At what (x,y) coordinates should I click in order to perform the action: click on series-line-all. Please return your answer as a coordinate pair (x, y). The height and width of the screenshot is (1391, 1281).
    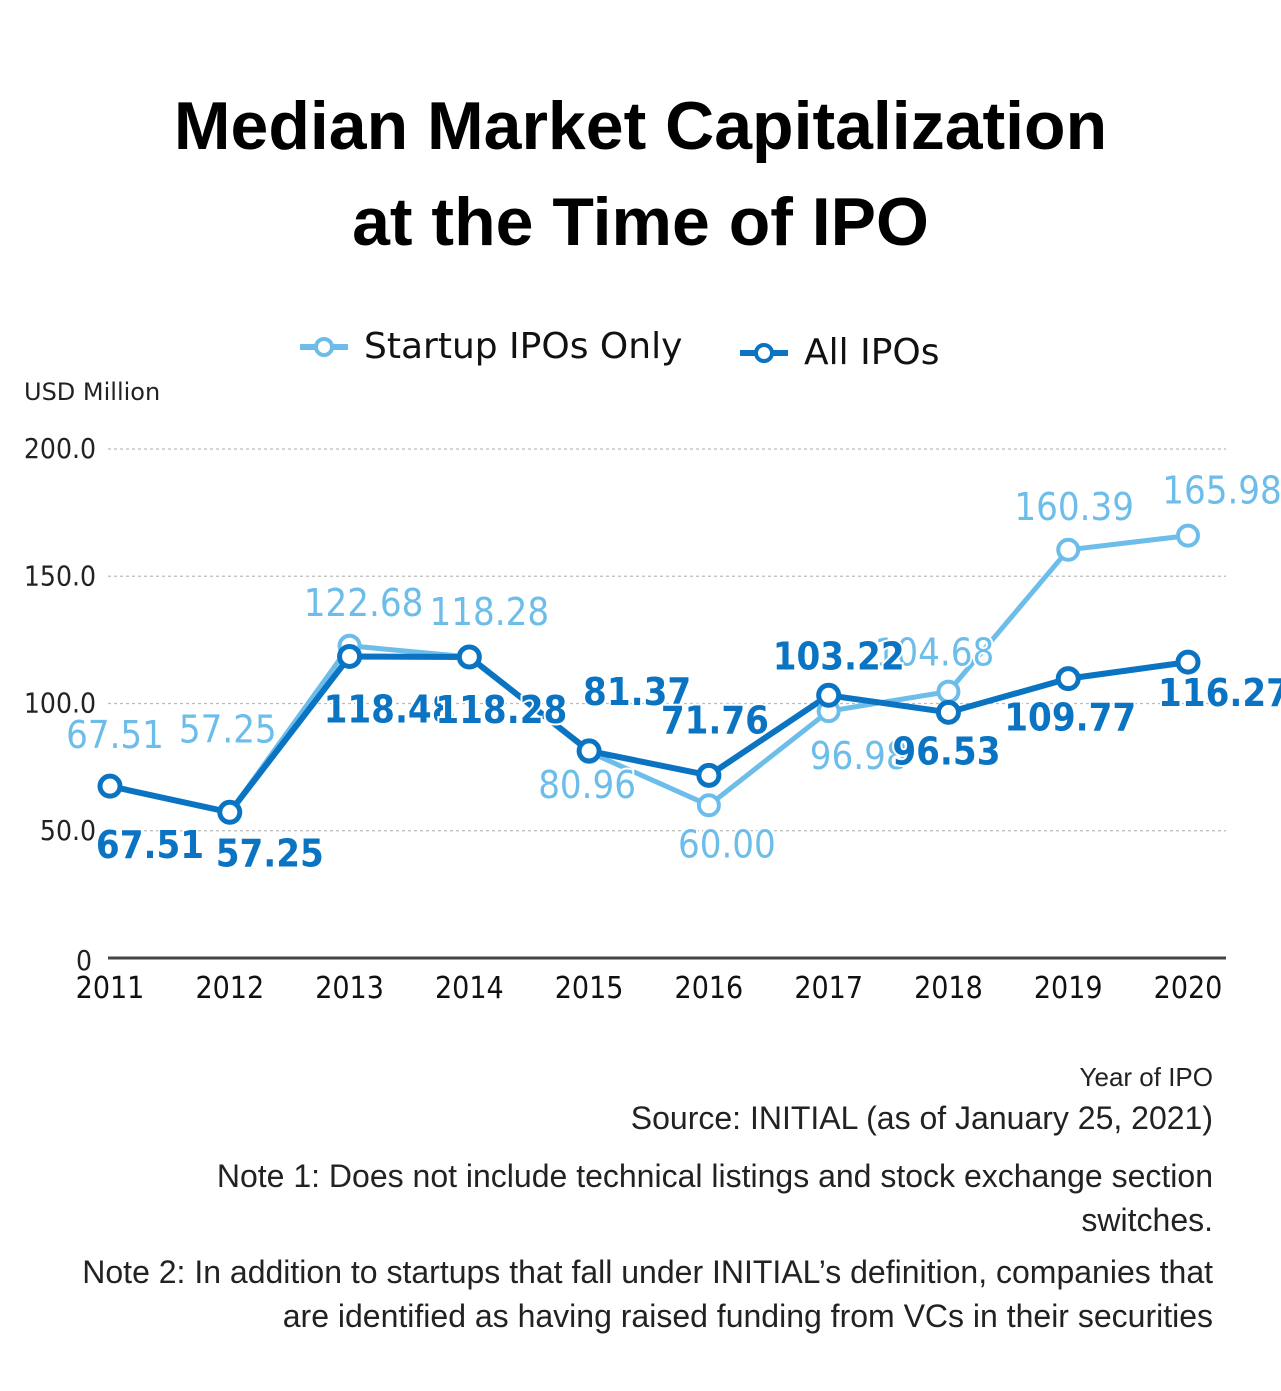
    Looking at the image, I should click on (649, 734).